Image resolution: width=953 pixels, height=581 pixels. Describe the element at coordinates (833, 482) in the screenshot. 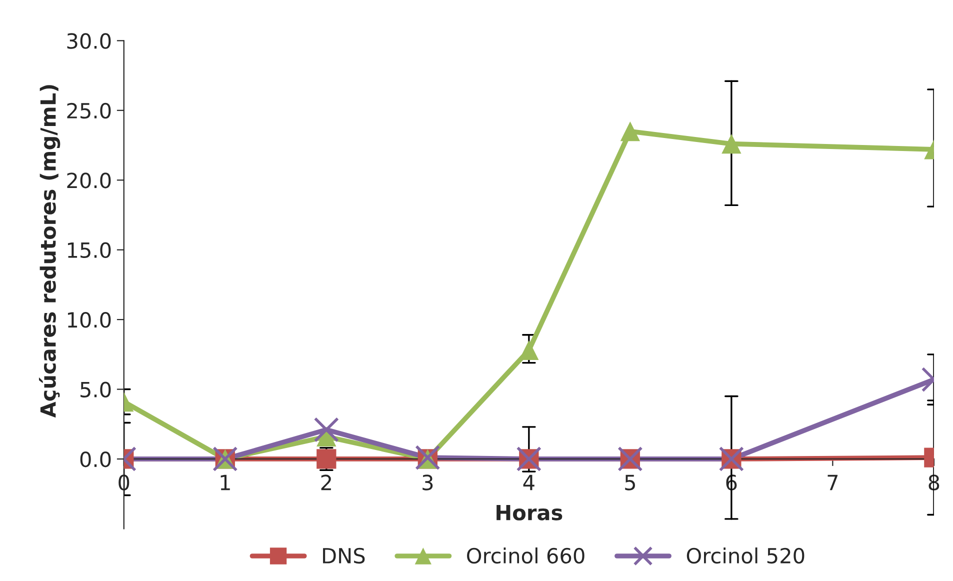

I see `x-tick-label: 7` at that location.